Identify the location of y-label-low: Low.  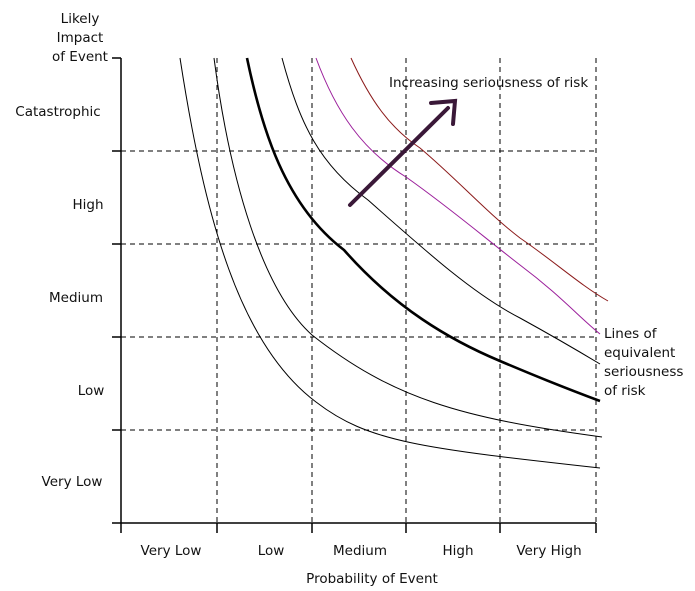
(91, 391).